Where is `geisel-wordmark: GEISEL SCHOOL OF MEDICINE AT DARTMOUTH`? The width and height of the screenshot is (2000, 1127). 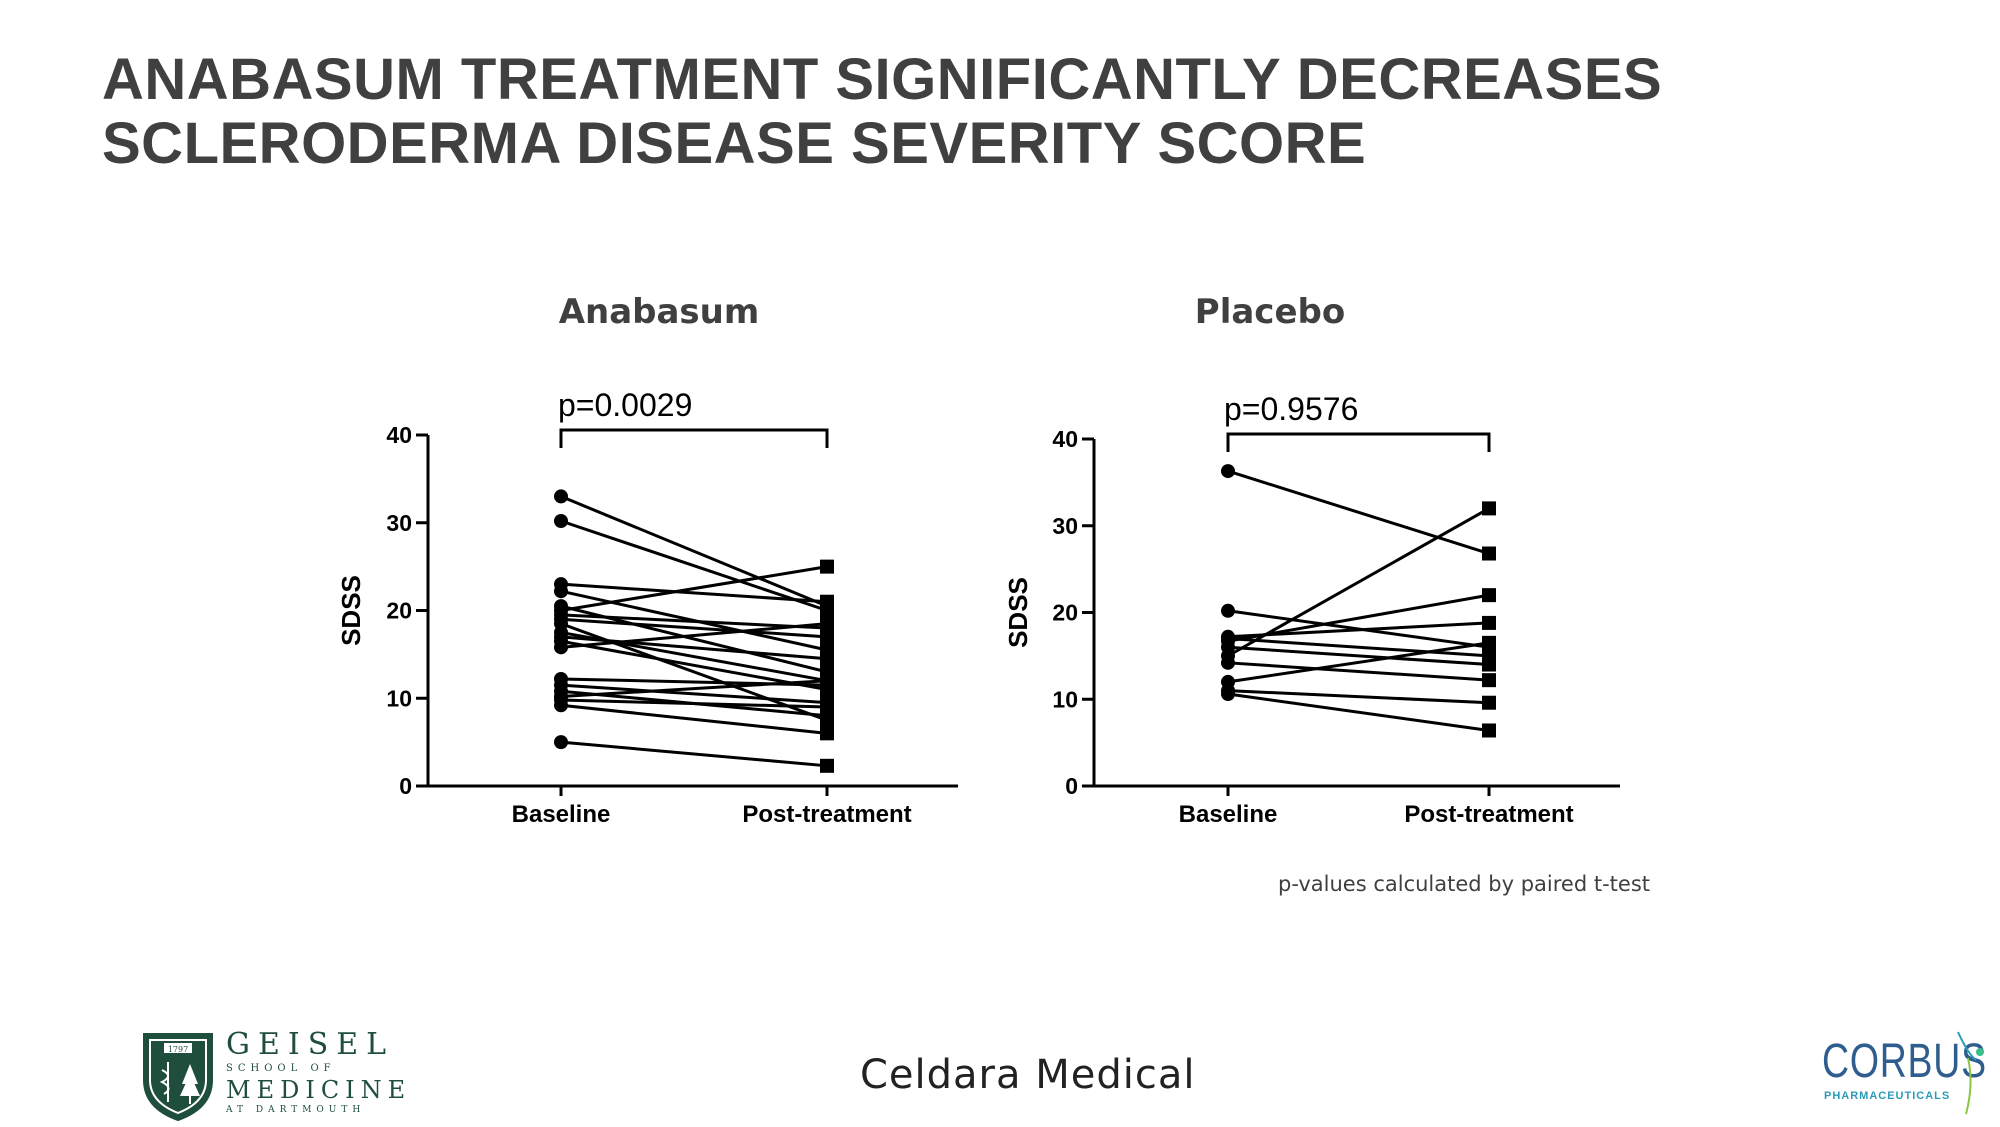
geisel-wordmark: GEISEL SCHOOL OF MEDICINE AT DARTMOUTH is located at coordinates (318, 1072).